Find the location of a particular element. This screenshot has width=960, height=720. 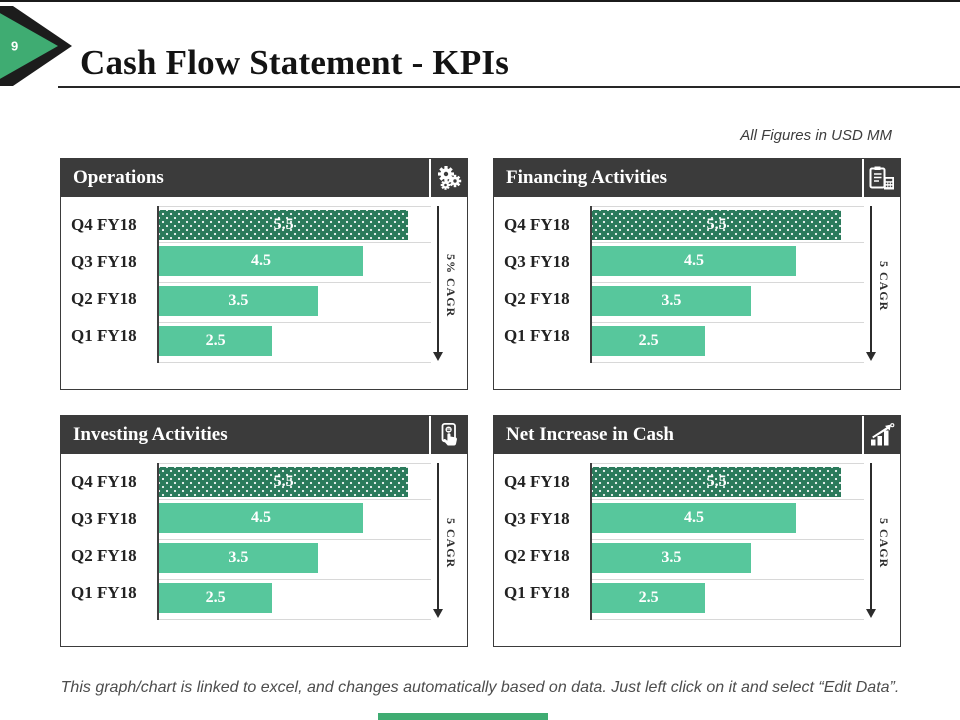

bottom-accent-bar is located at coordinates (463, 716).